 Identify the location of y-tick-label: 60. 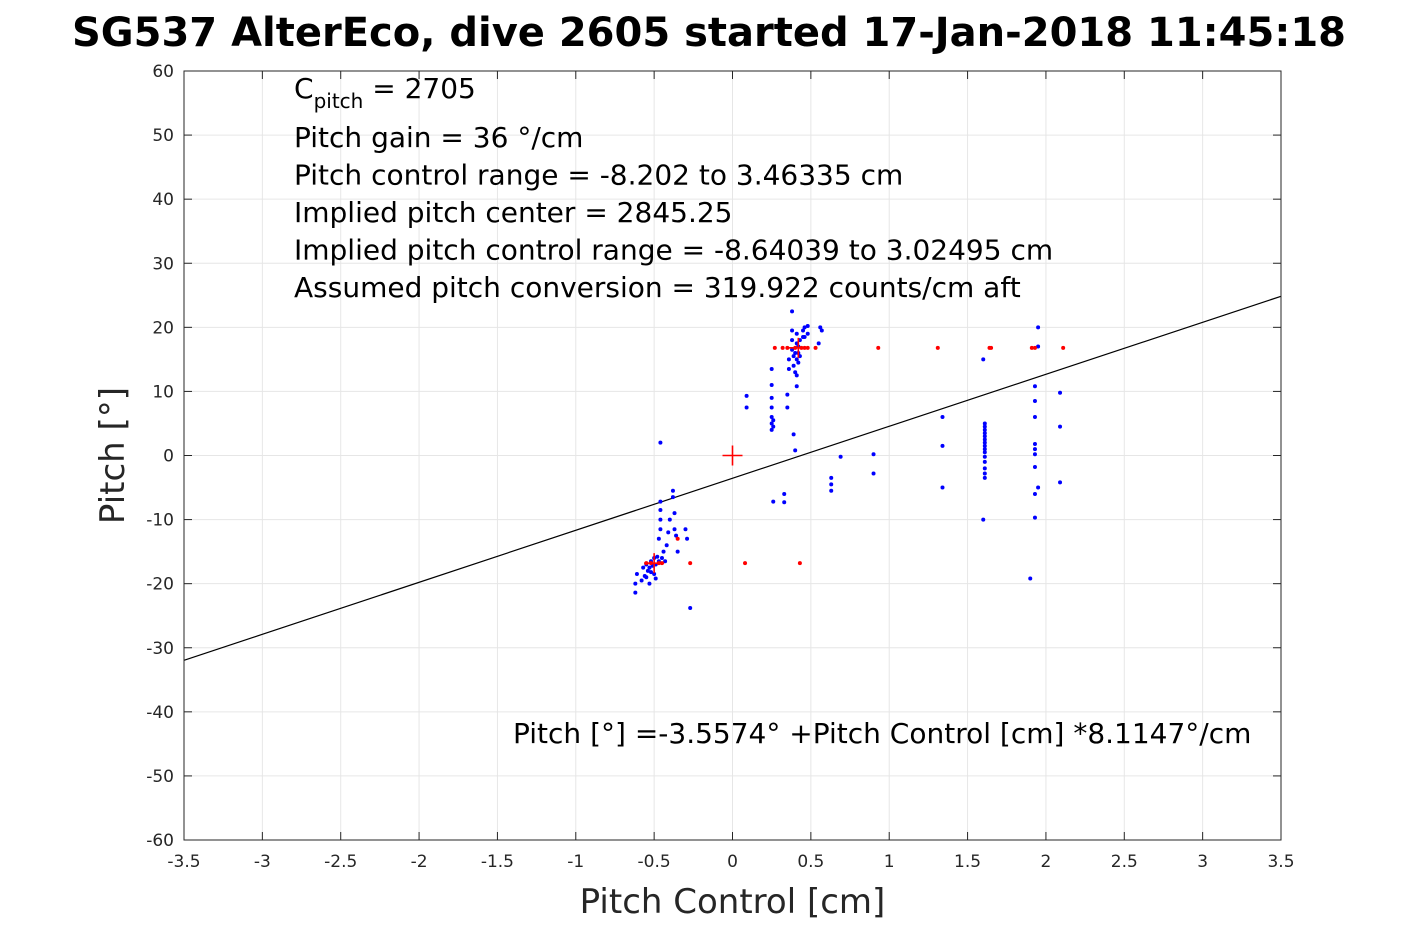
(163, 72).